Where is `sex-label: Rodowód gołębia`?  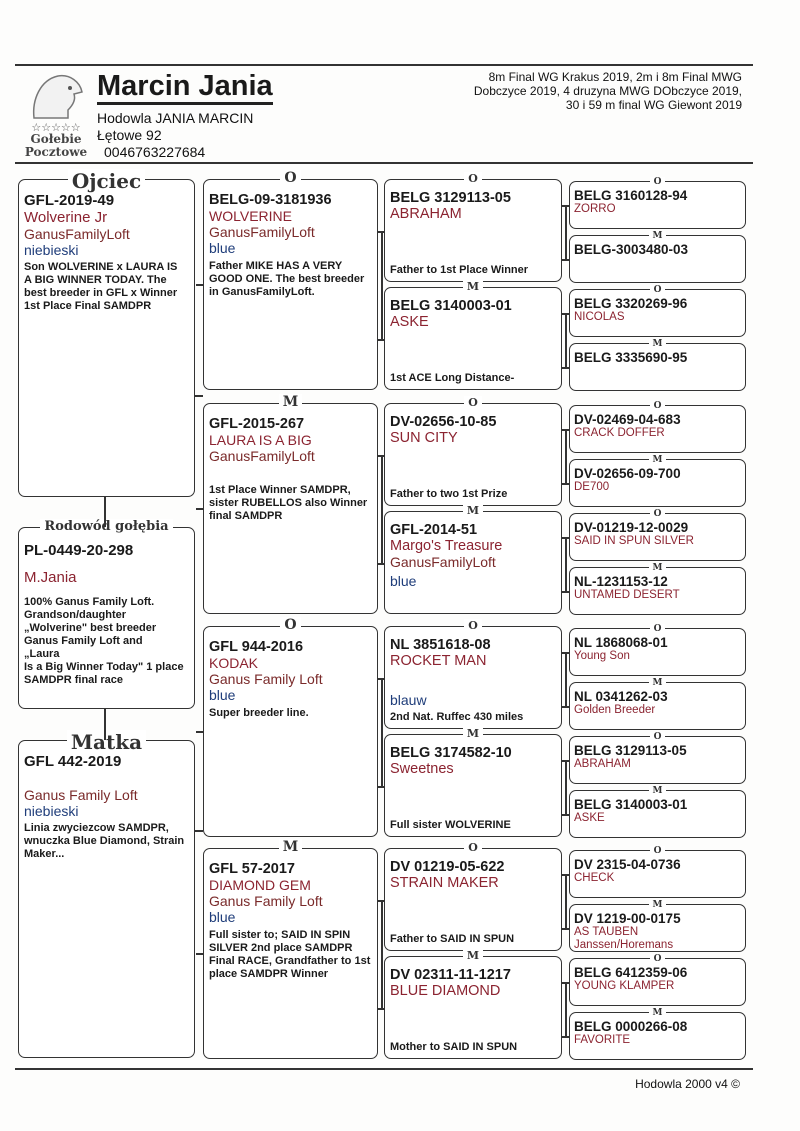
sex-label: Rodowód gołębia is located at coordinates (106, 526).